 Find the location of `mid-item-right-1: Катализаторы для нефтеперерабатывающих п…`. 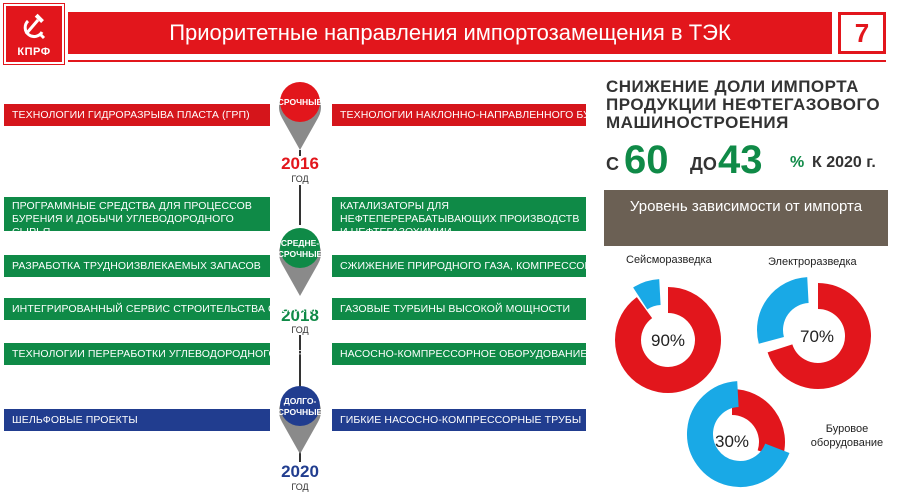

mid-item-right-1: Катализаторы для нефтеперерабатывающих п… is located at coordinates (459, 217).